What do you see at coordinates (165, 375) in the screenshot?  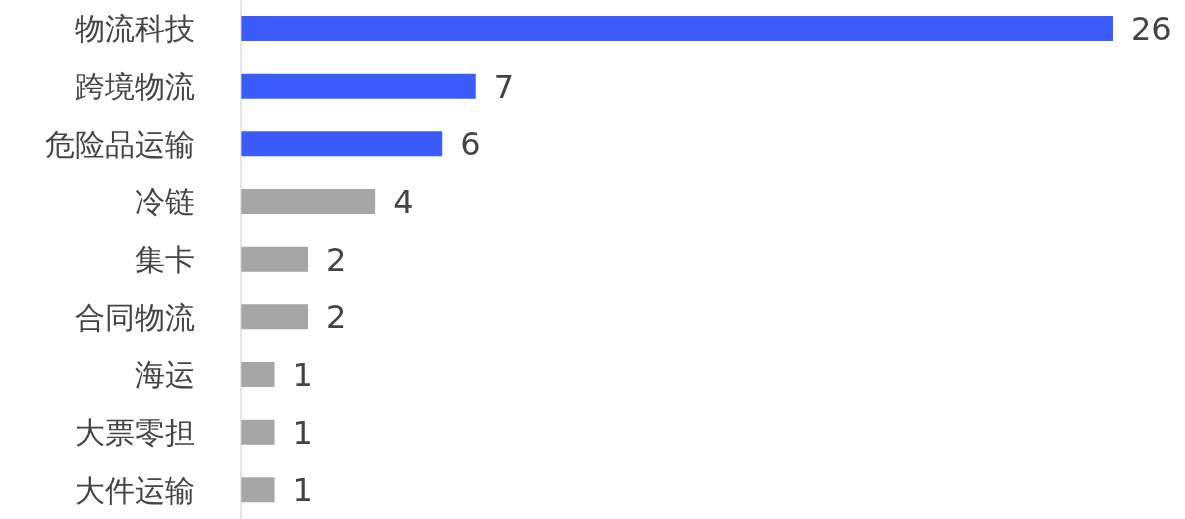 I see `y-tick-label: 海运` at bounding box center [165, 375].